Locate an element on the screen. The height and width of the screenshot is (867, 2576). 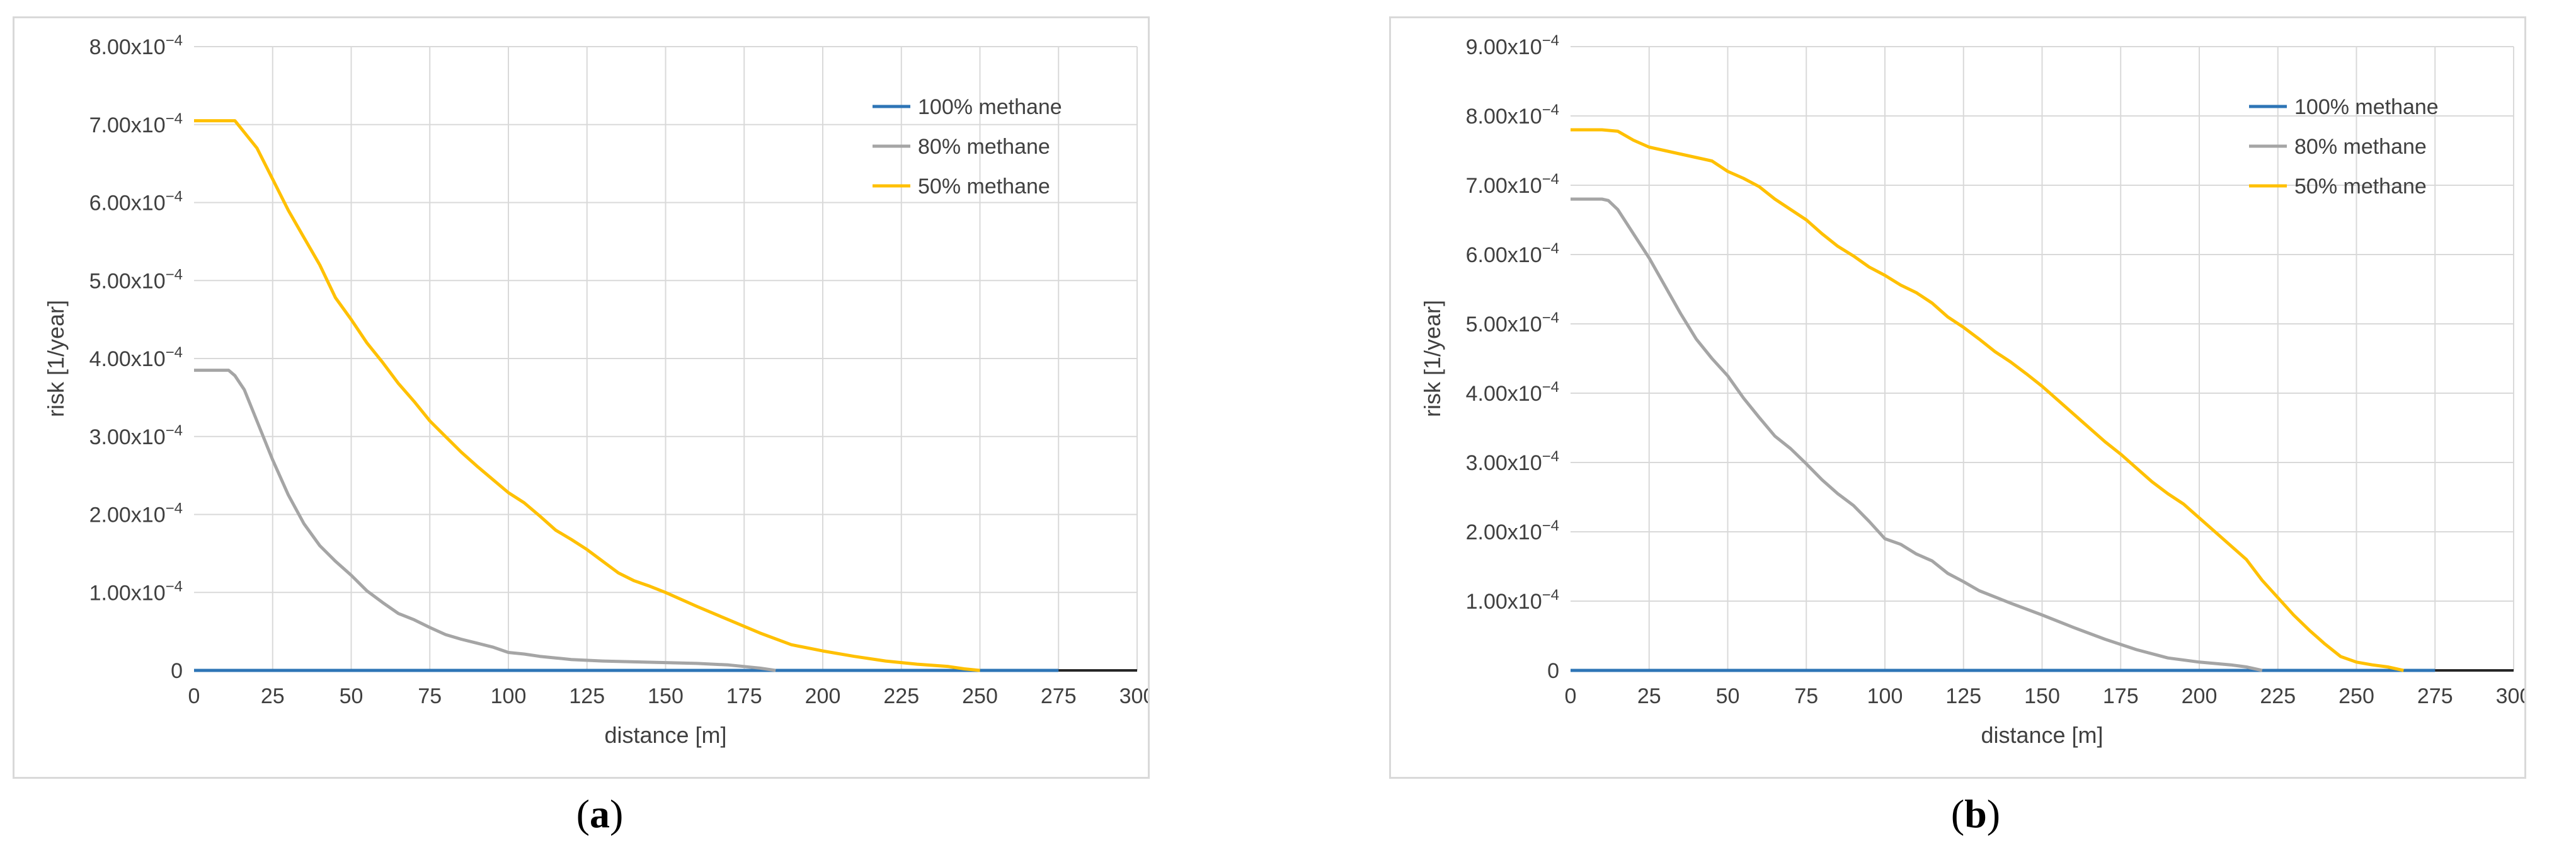
caption-b-letter: b is located at coordinates (1976, 813).